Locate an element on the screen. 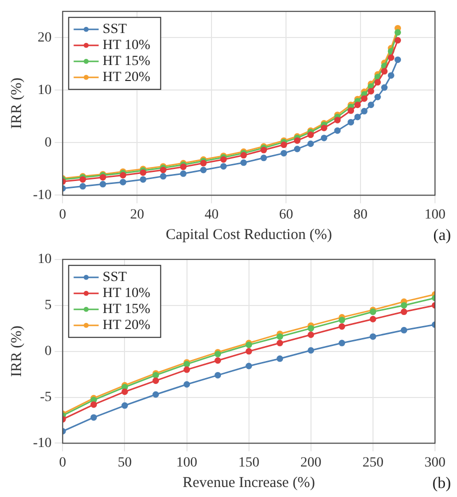 The width and height of the screenshot is (457, 497). x-tick-label: 300 is located at coordinates (435, 462).